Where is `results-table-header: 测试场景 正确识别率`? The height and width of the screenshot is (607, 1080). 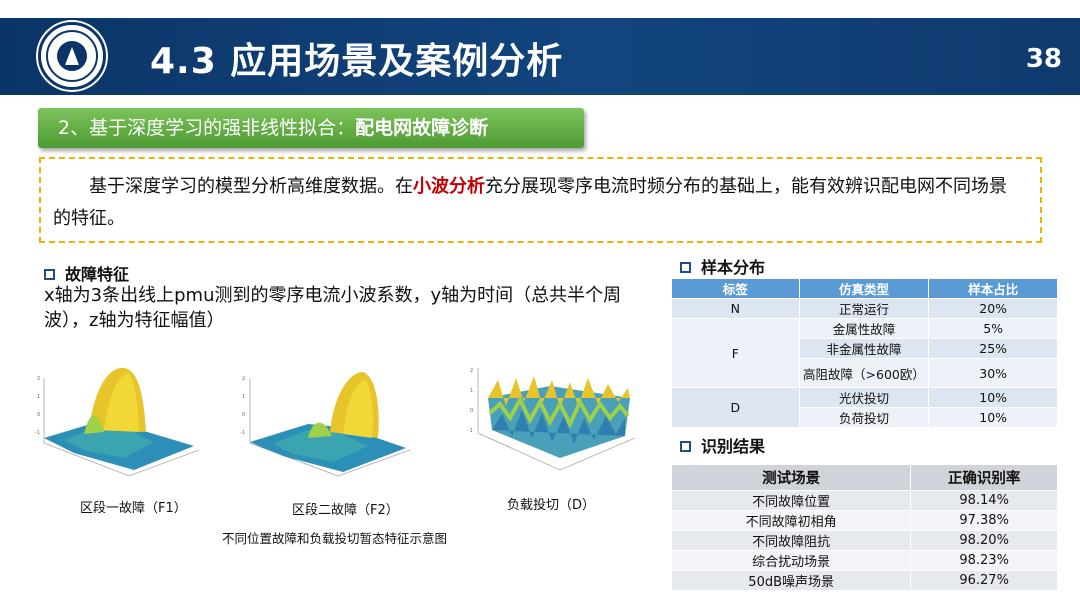
results-table-header: 测试场景 正确识别率 is located at coordinates (864, 477).